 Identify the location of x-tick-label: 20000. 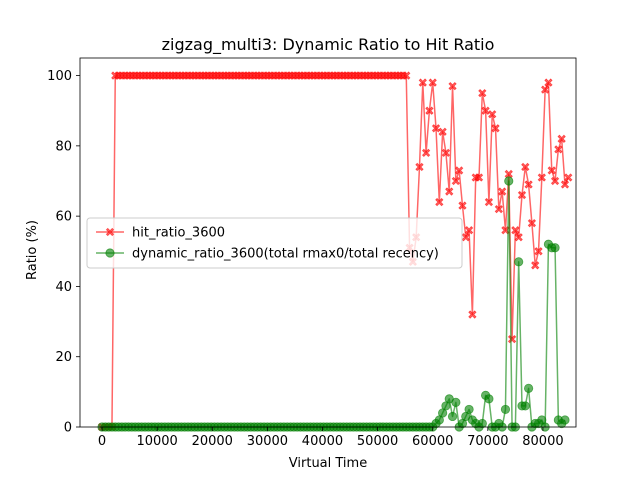
(212, 441).